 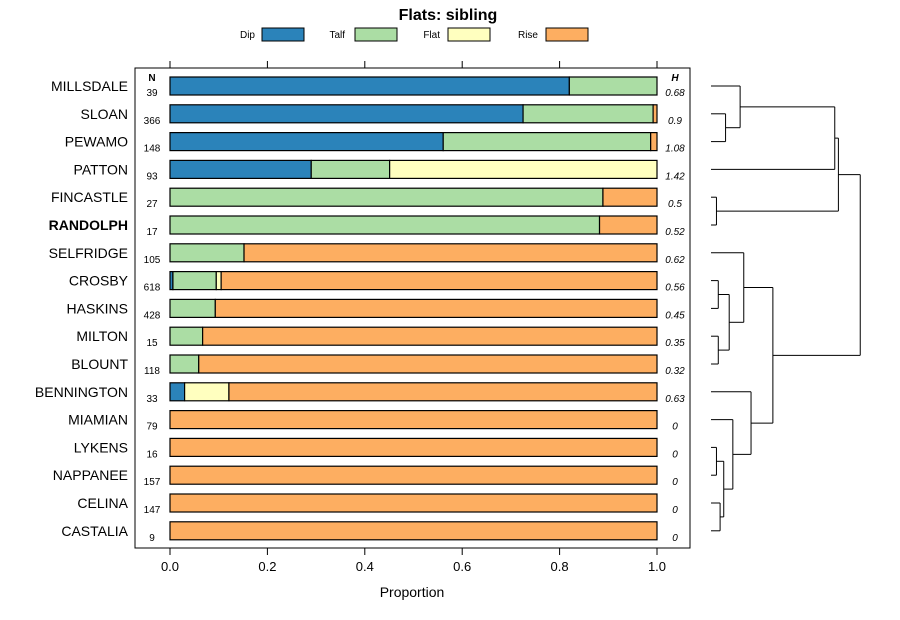 I want to click on row-castalia: CASTALIA 9 0, so click(x=369, y=532).